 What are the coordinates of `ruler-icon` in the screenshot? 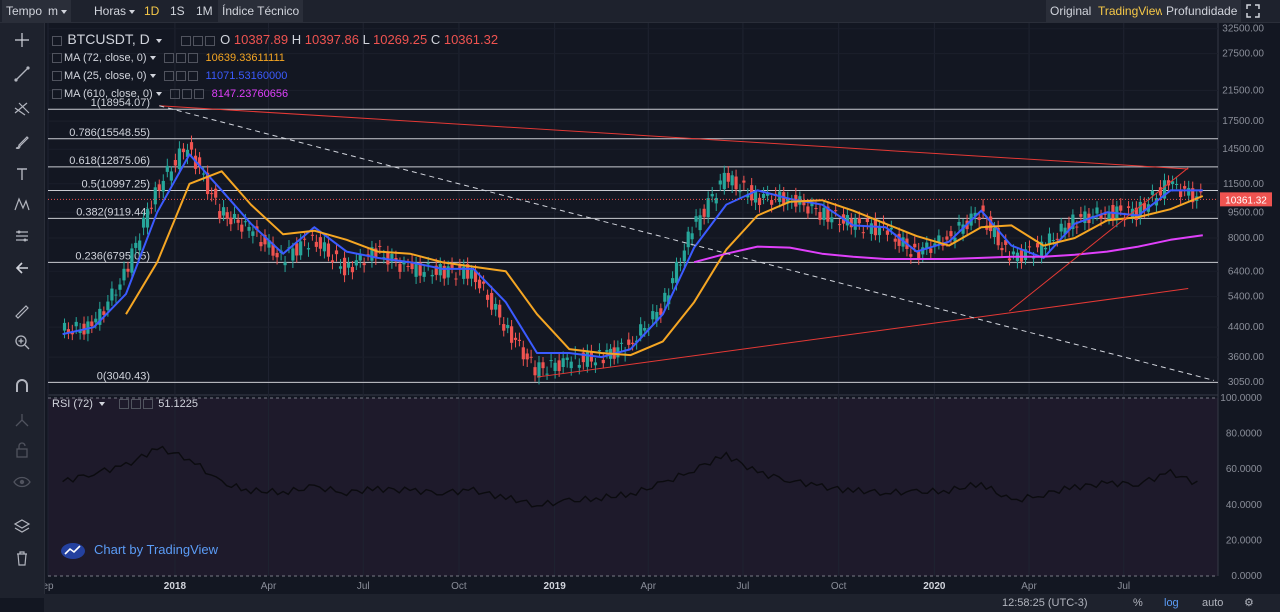 It's located at (22, 312).